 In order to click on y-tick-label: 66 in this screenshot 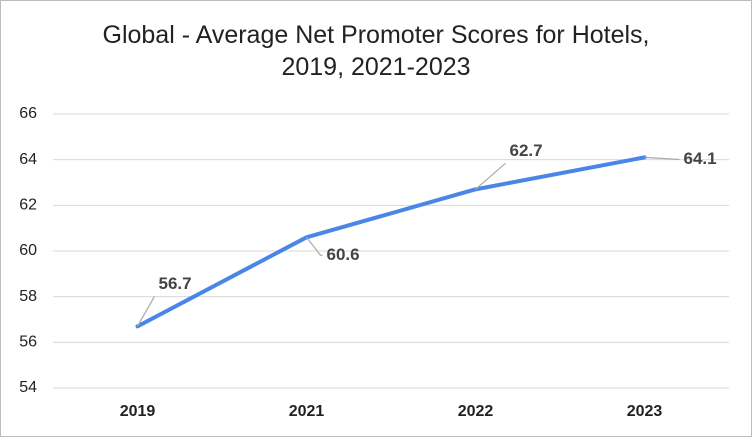, I will do `click(28, 113)`.